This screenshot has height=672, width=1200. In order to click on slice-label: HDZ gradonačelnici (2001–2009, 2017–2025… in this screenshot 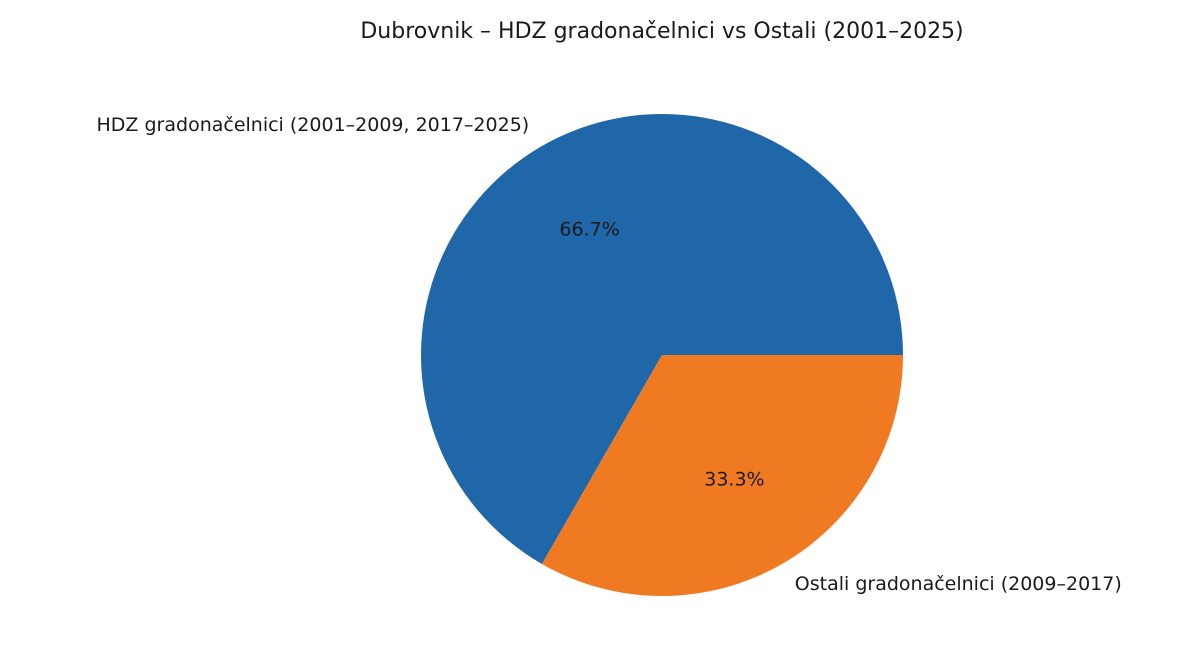, I will do `click(313, 125)`.